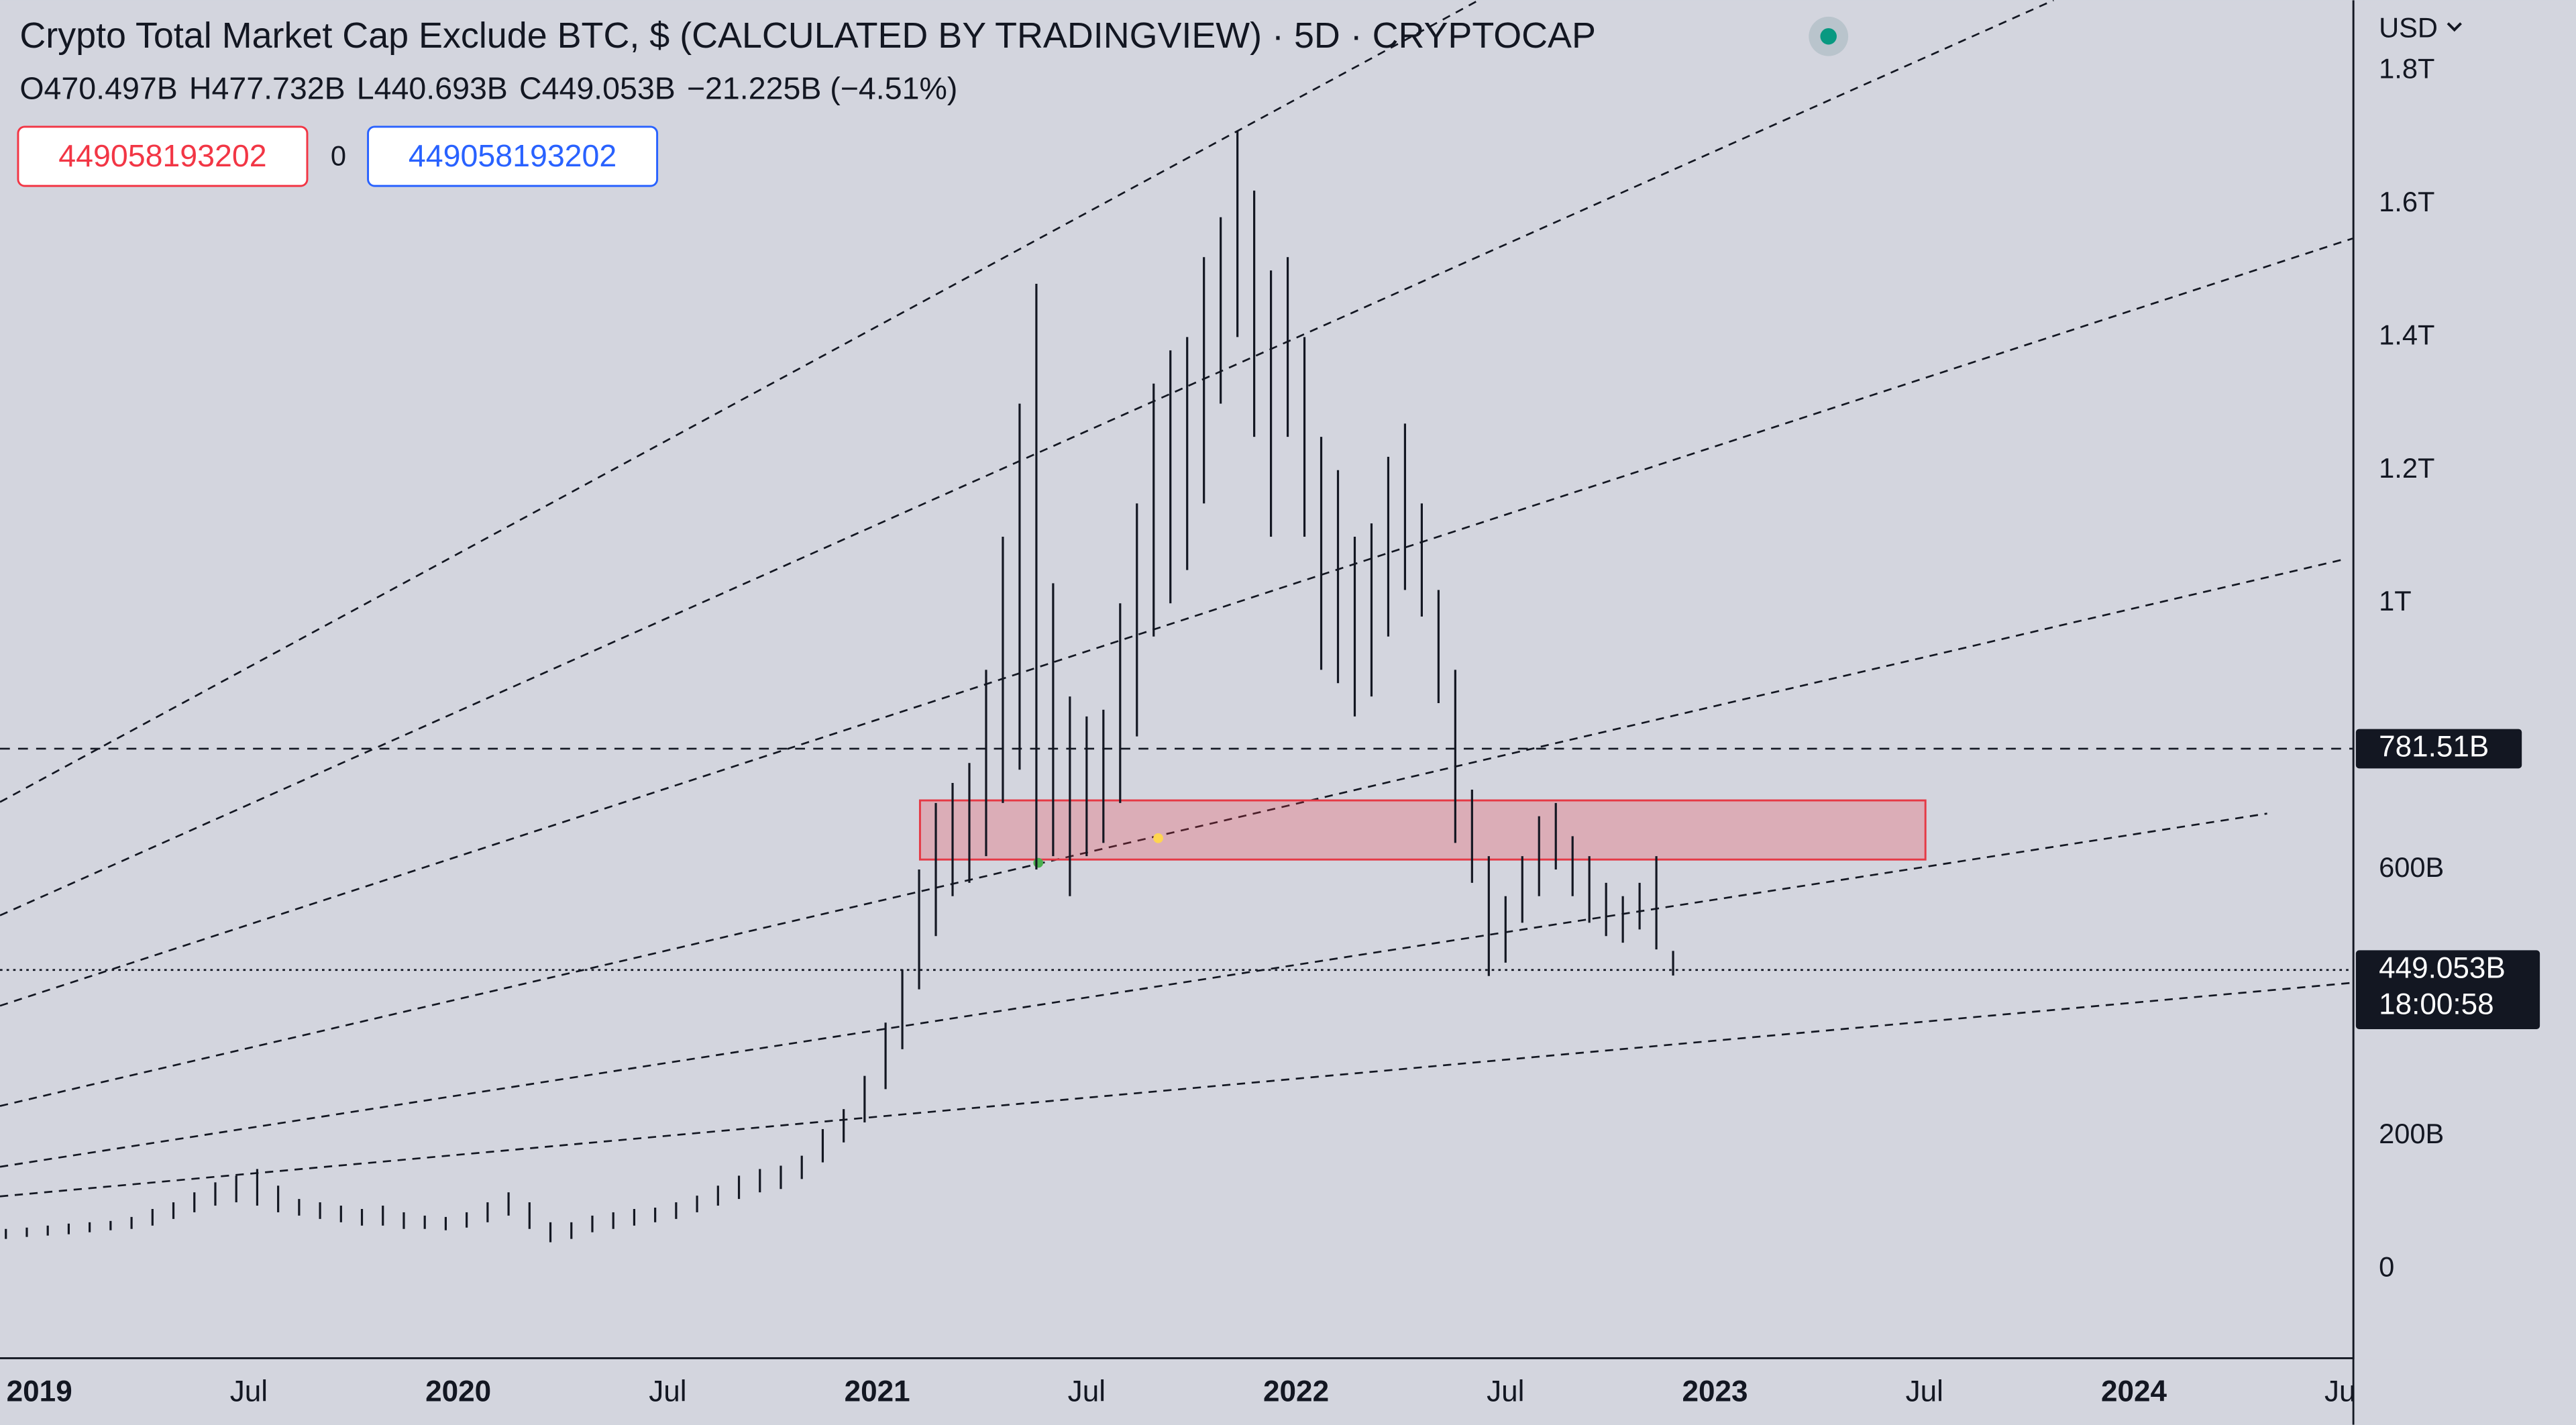 This screenshot has width=2576, height=1425. Describe the element at coordinates (2408, 27) in the screenshot. I see `currency-selector: USD` at that location.